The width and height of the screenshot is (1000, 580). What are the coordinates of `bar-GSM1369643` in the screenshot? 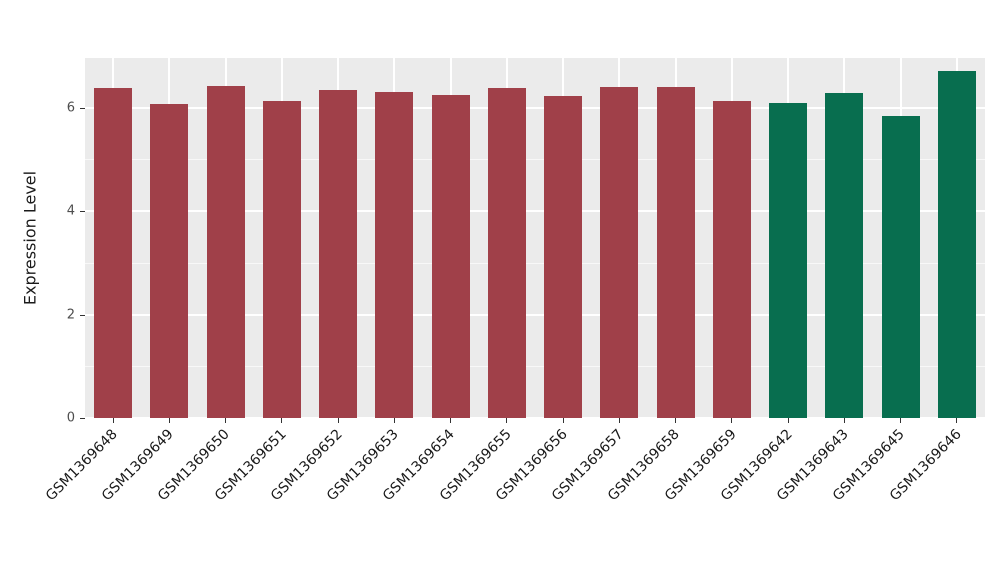 It's located at (844, 255).